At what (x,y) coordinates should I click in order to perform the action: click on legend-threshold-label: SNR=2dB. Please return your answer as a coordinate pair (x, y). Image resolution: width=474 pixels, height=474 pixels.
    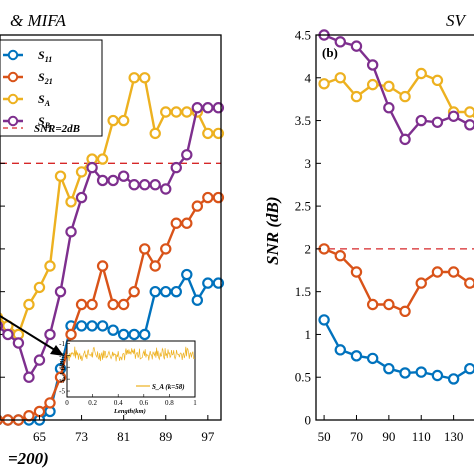
    Looking at the image, I should click on (57, 129).